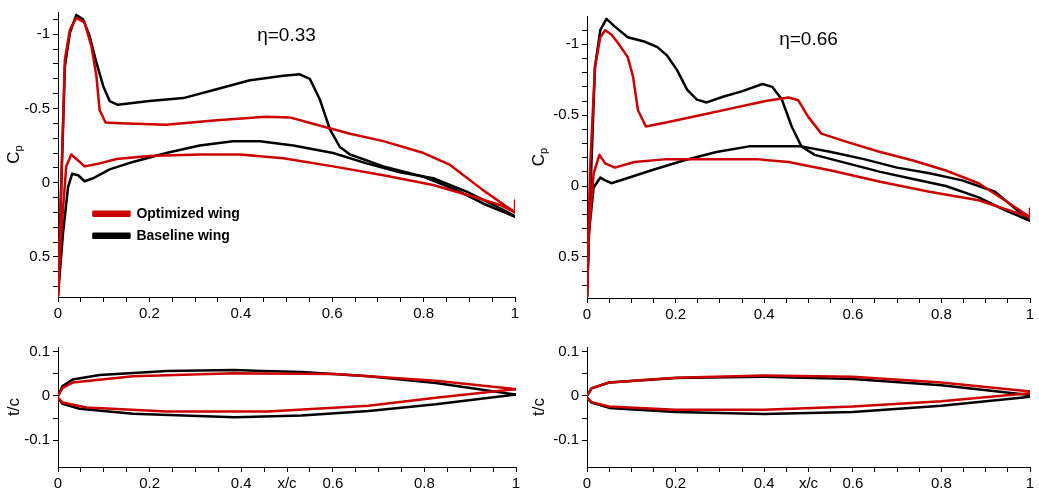 The image size is (1039, 493). Describe the element at coordinates (183, 234) in the screenshot. I see `legend-label: Baseline wing` at that location.